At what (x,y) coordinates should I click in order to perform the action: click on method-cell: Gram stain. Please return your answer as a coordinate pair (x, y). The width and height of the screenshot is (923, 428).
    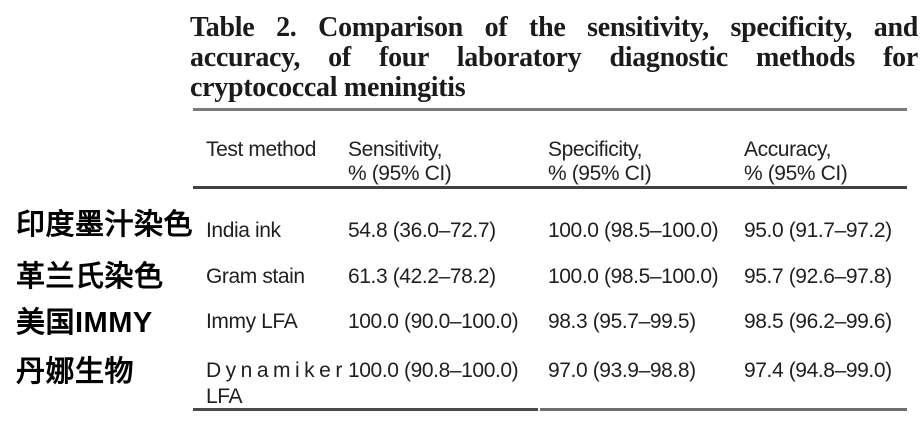
    Looking at the image, I should click on (255, 277).